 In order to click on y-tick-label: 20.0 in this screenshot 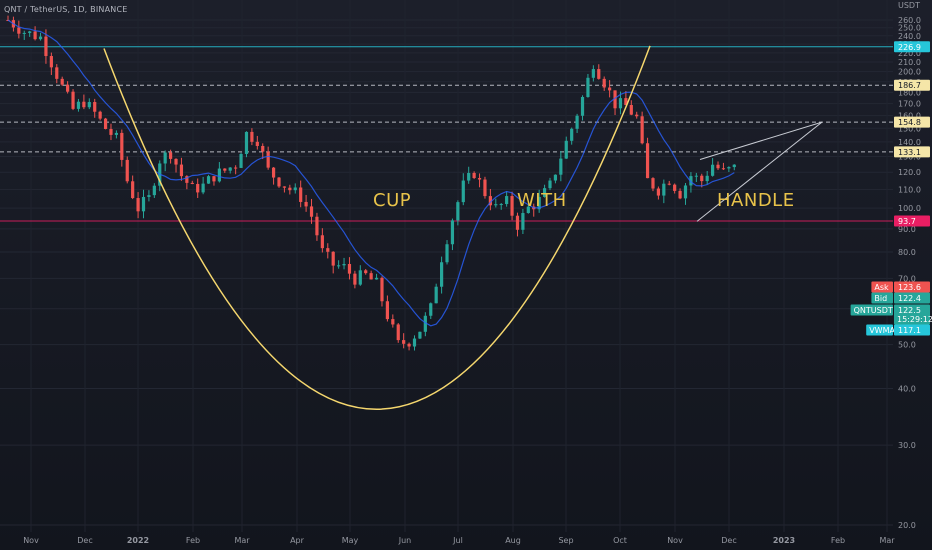, I will do `click(907, 525)`.